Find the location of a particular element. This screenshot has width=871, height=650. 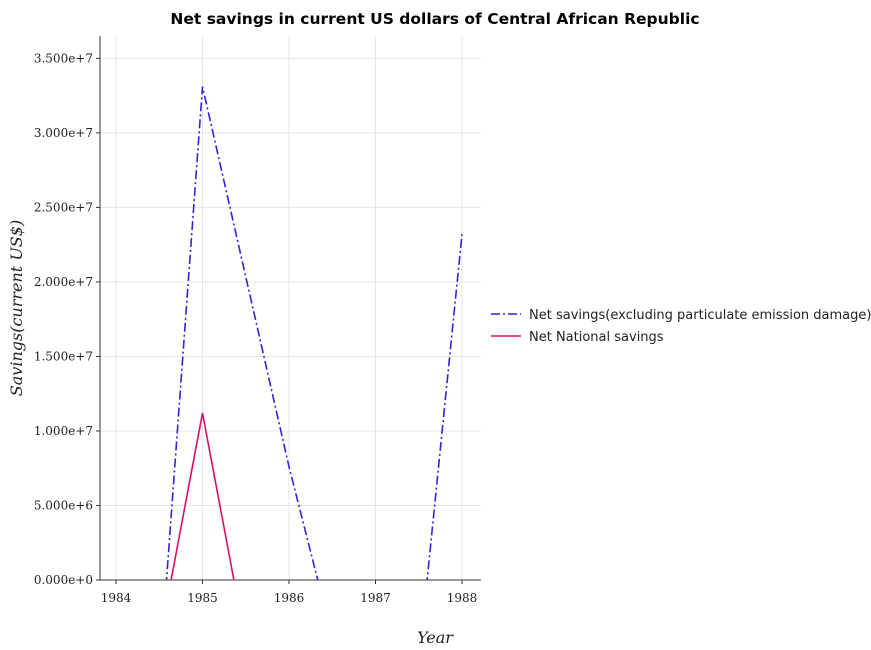

x-tick-label: 1988 is located at coordinates (462, 598).